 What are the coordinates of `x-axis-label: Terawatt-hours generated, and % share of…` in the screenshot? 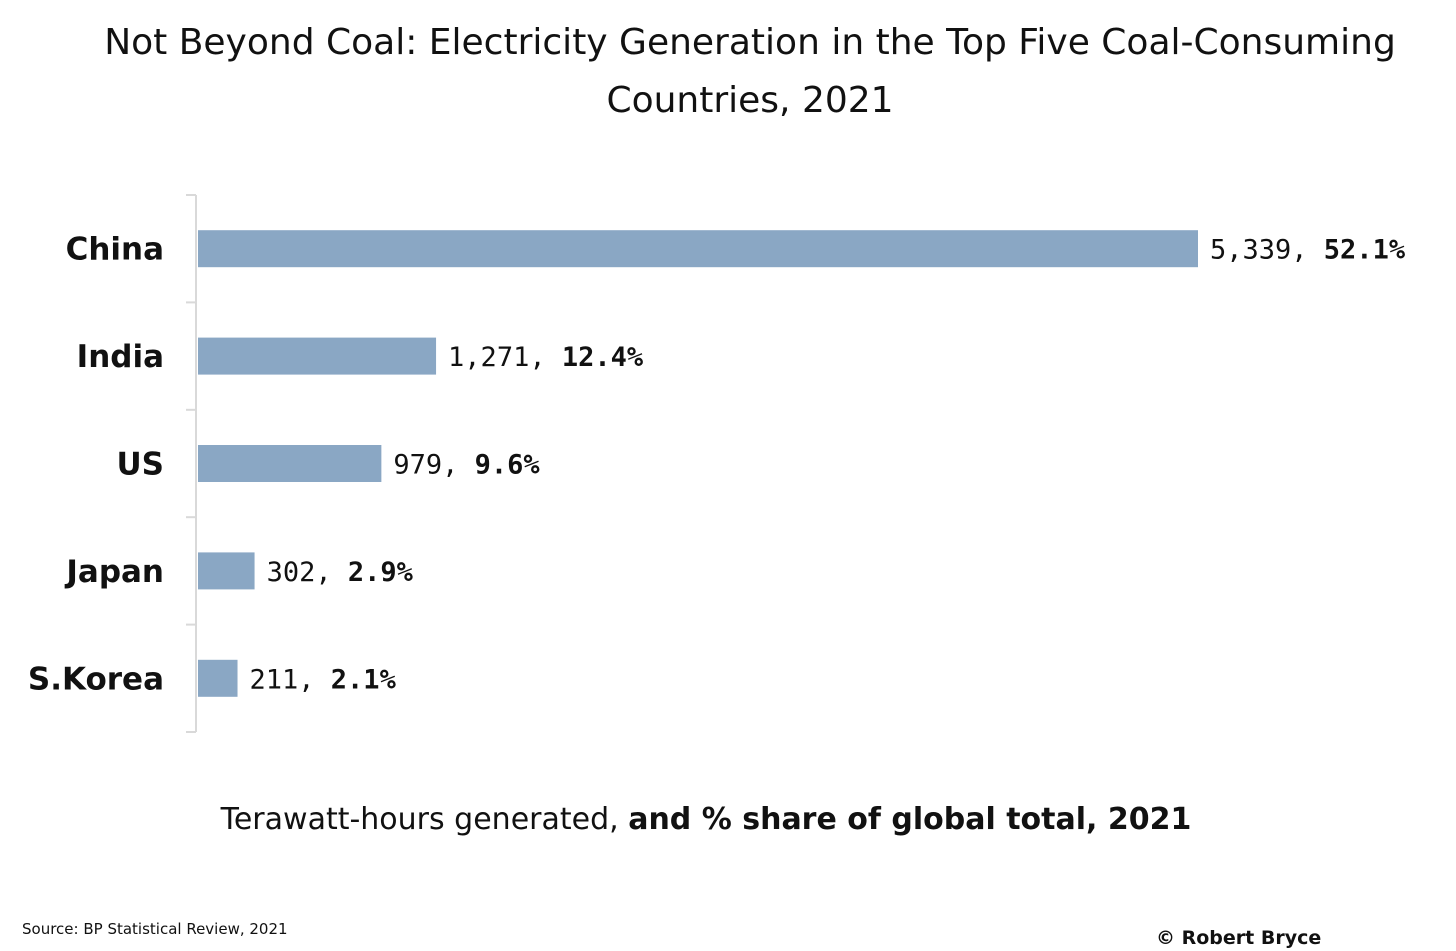 It's located at (706, 819).